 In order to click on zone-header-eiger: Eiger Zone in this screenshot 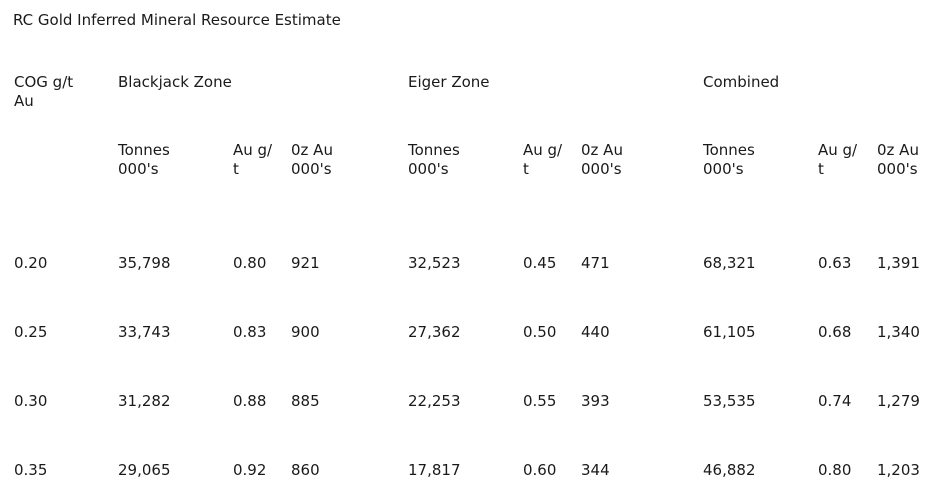, I will do `click(449, 82)`.